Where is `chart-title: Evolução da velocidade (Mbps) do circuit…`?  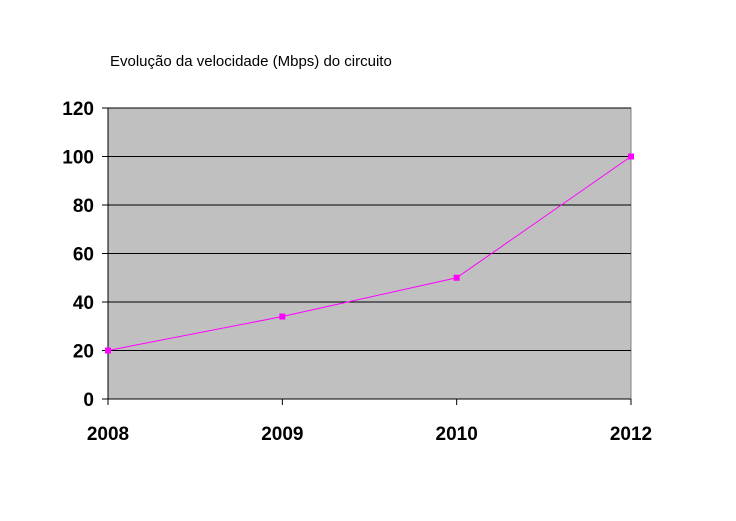
chart-title: Evolução da velocidade (Mbps) do circuit… is located at coordinates (251, 61).